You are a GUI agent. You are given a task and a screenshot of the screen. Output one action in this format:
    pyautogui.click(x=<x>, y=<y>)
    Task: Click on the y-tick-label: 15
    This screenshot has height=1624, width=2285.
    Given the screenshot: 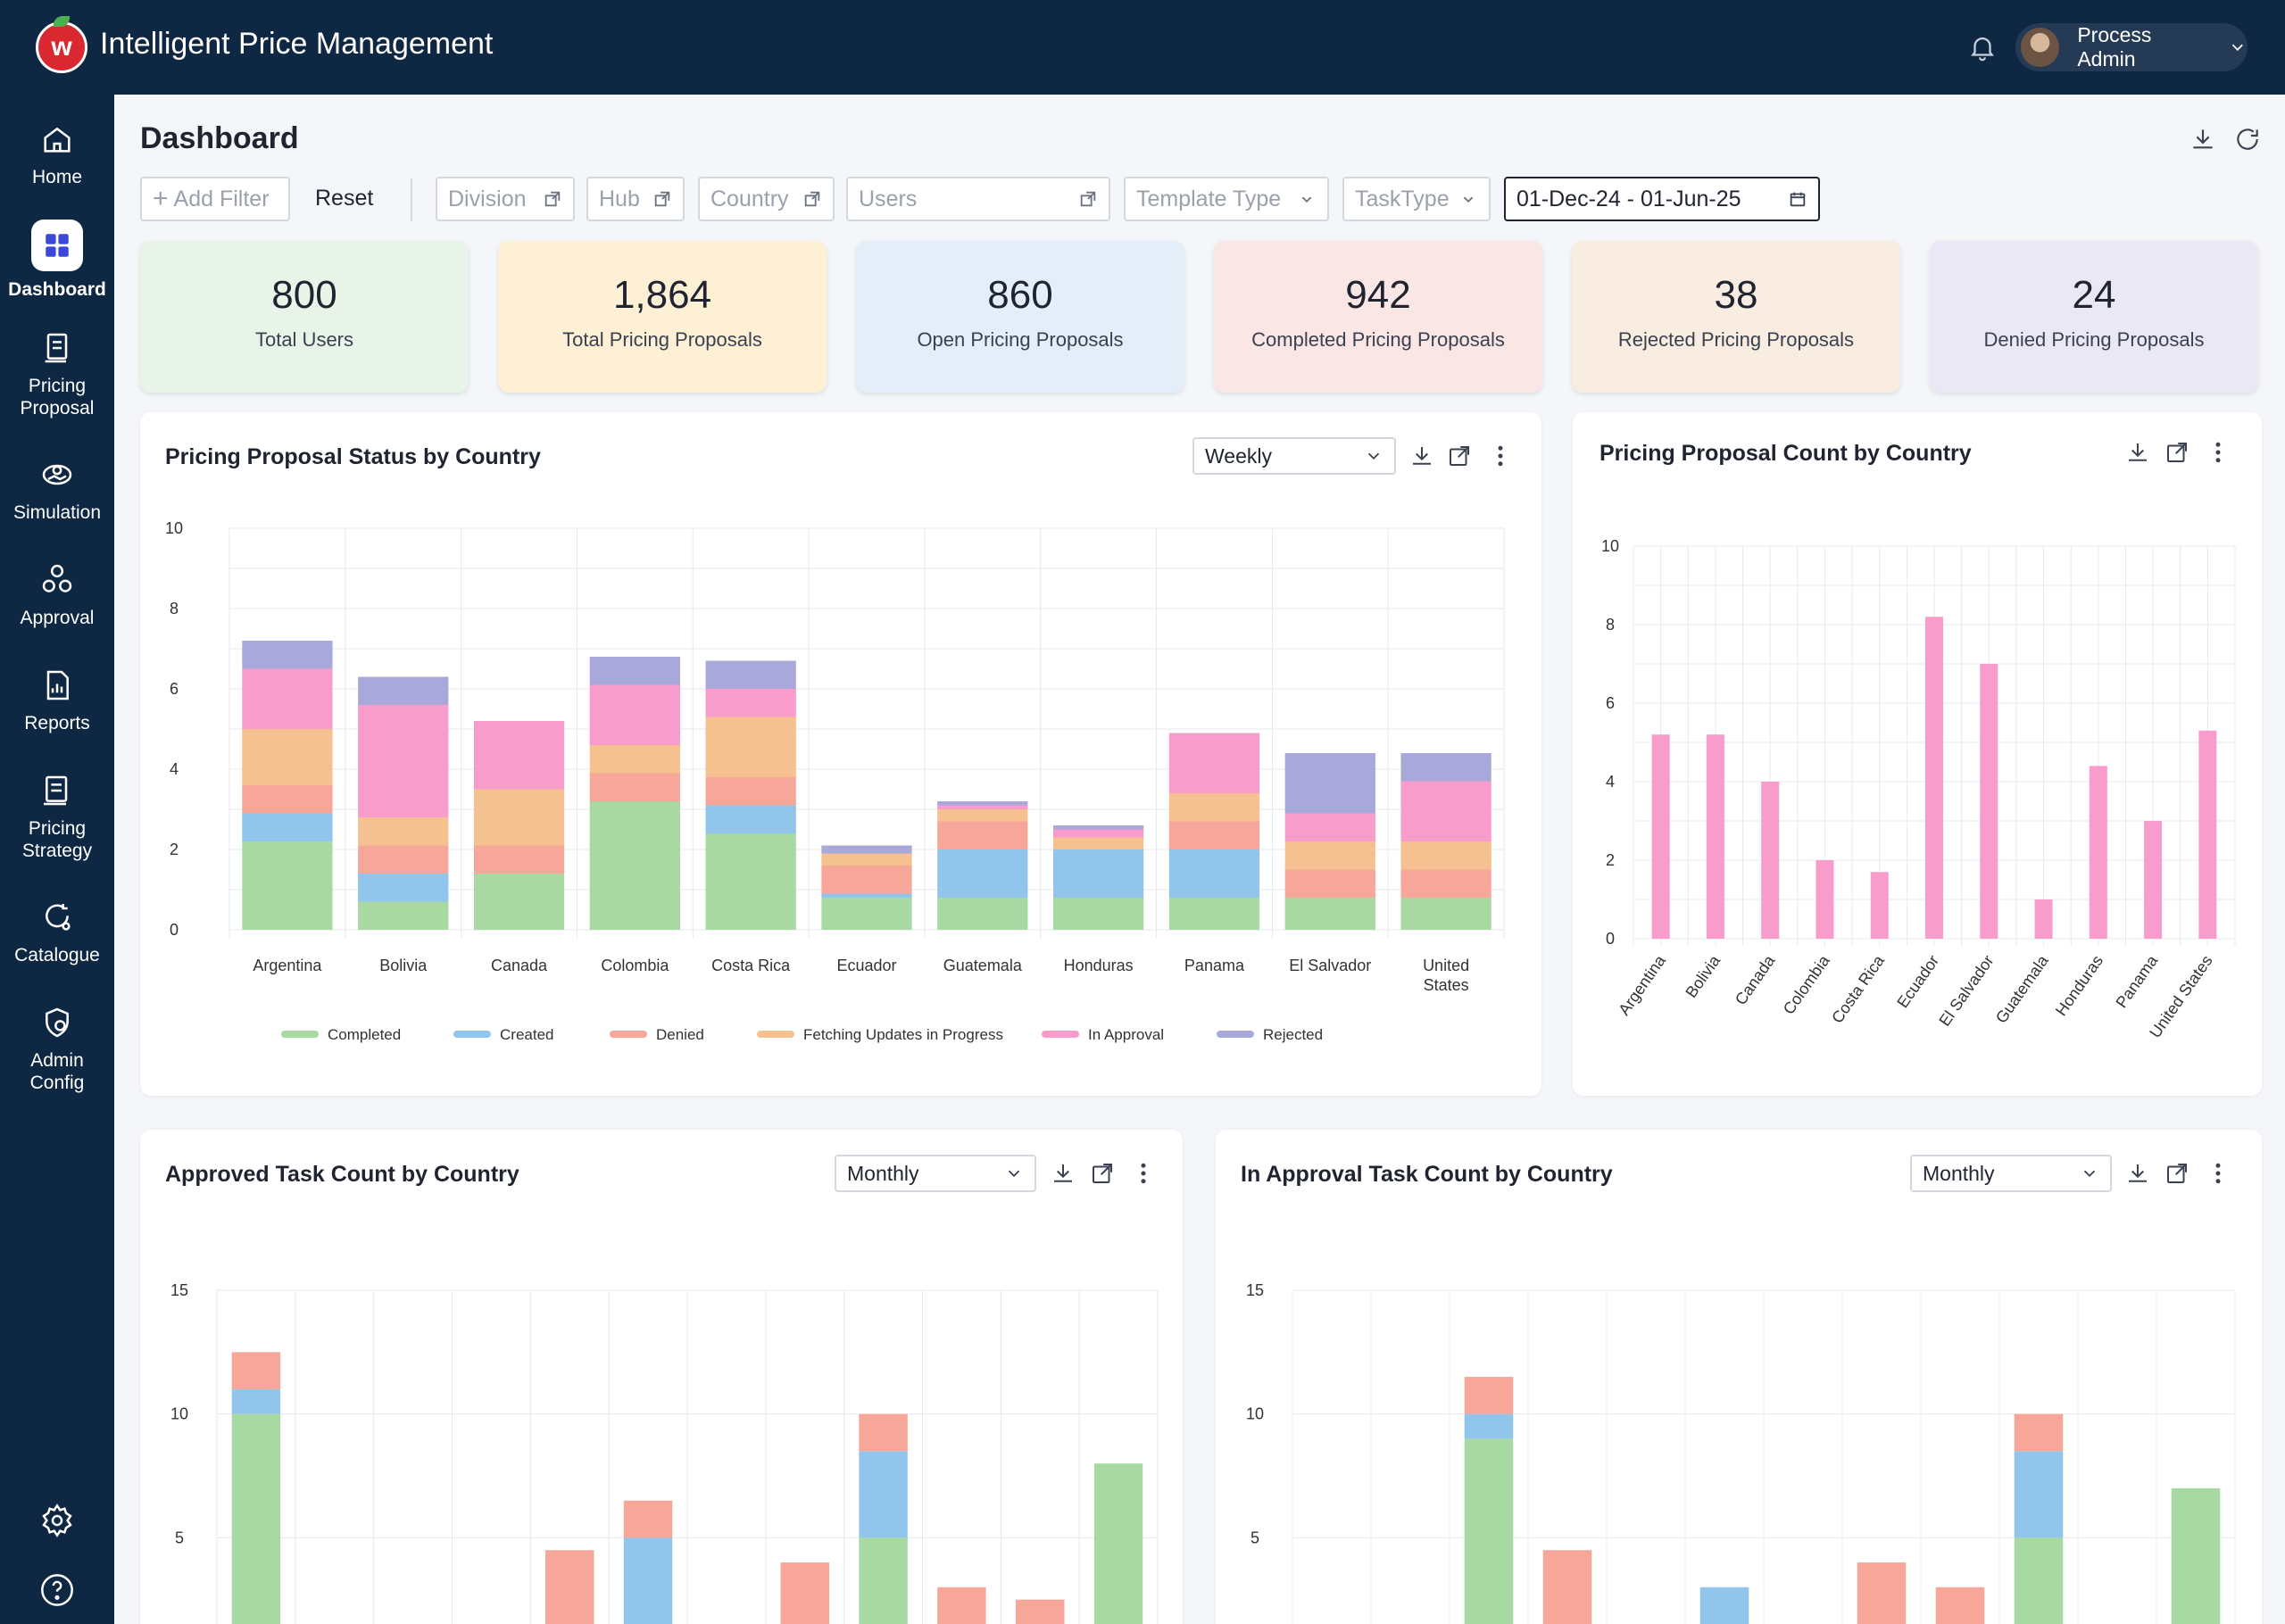 What is the action you would take?
    pyautogui.click(x=179, y=1290)
    